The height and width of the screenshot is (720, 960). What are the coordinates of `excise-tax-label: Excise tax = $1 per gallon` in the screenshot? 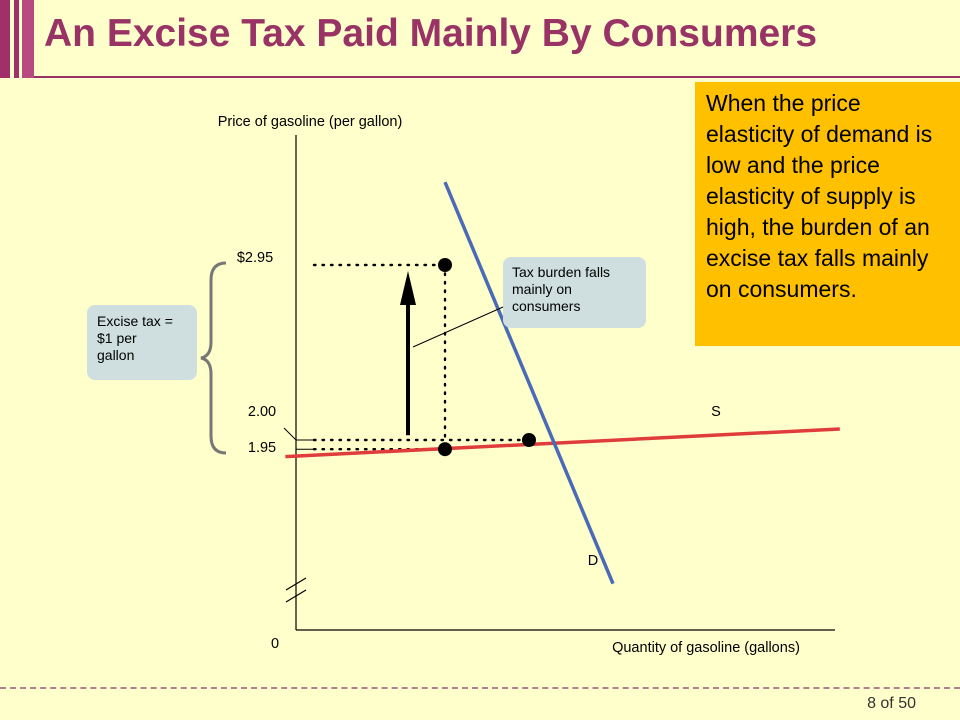 It's located at (137, 338).